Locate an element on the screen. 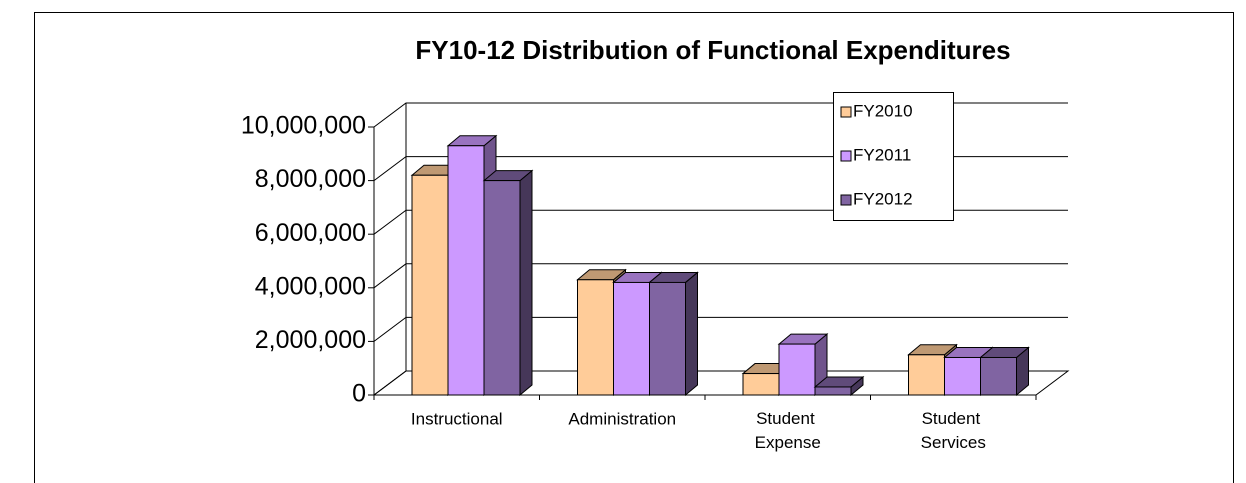  legend-label: FY2012 is located at coordinates (883, 198).